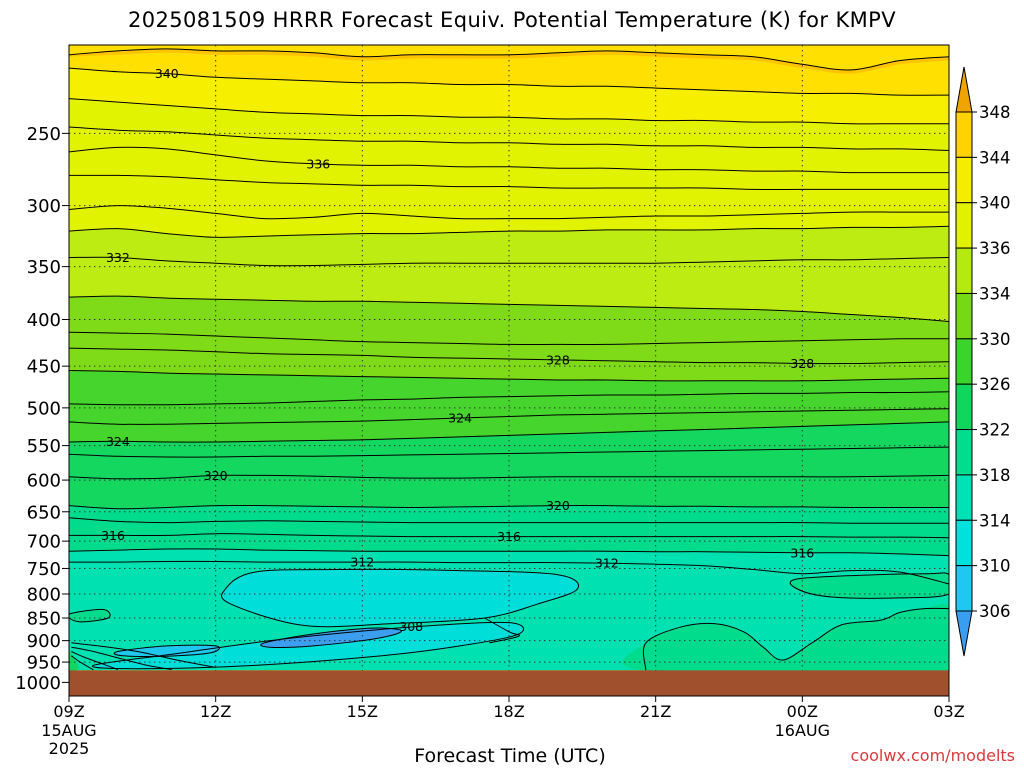  What do you see at coordinates (44, 267) in the screenshot?
I see `y-tick-label-350: 350` at bounding box center [44, 267].